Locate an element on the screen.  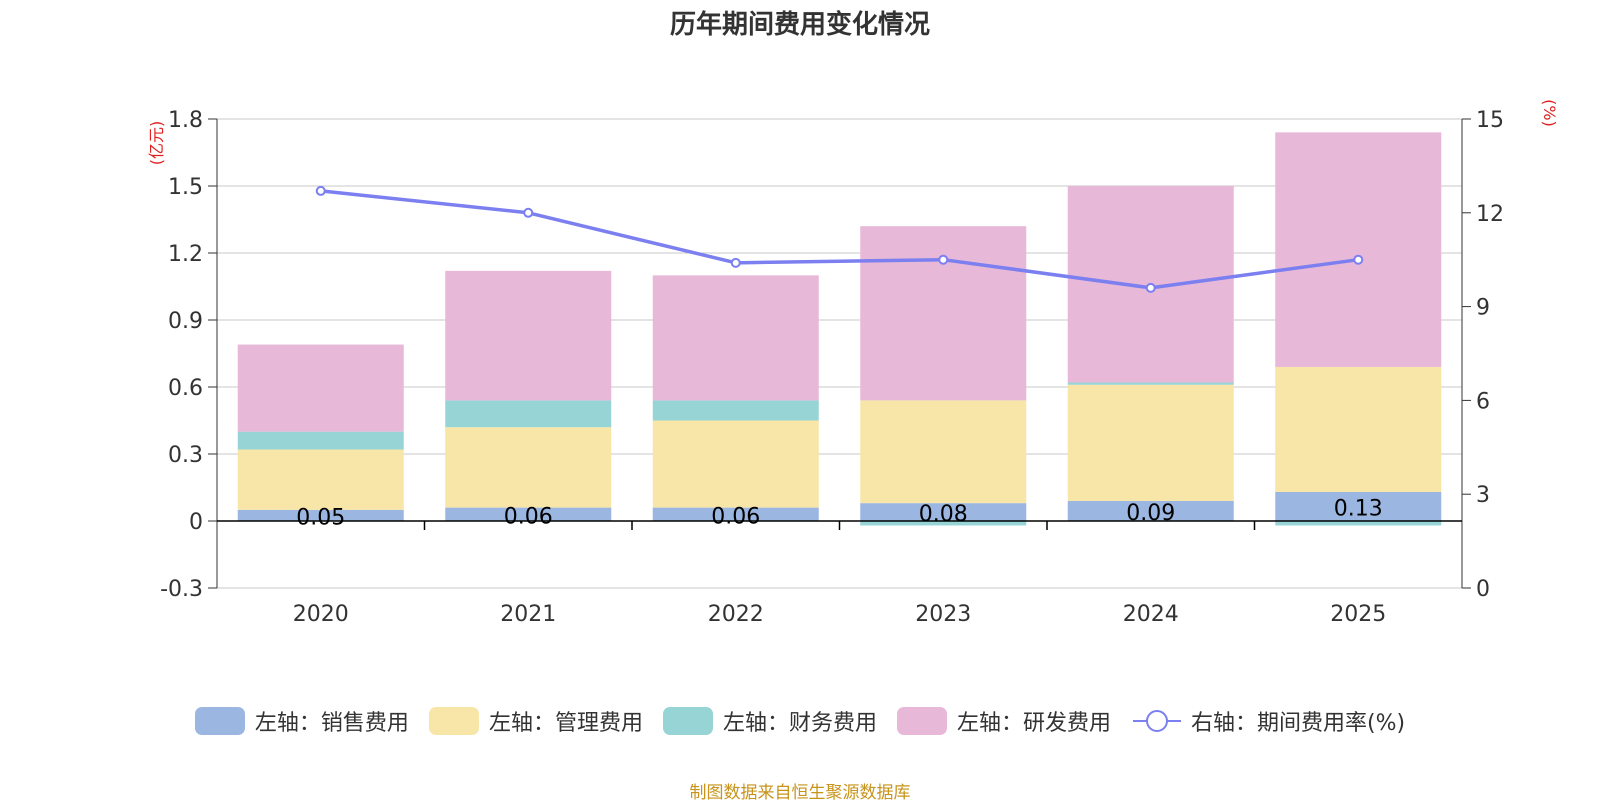
bar-admin-2024 is located at coordinates (1150, 442).